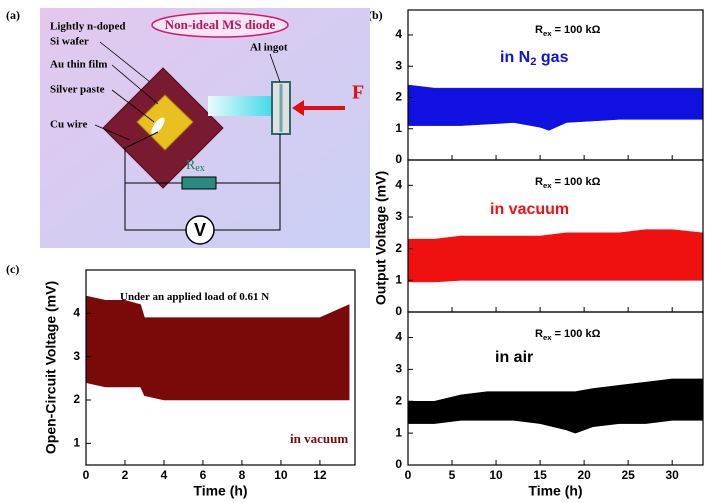 This screenshot has height=503, width=705. Describe the element at coordinates (628, 475) in the screenshot. I see `x-tick-label: 25` at that location.